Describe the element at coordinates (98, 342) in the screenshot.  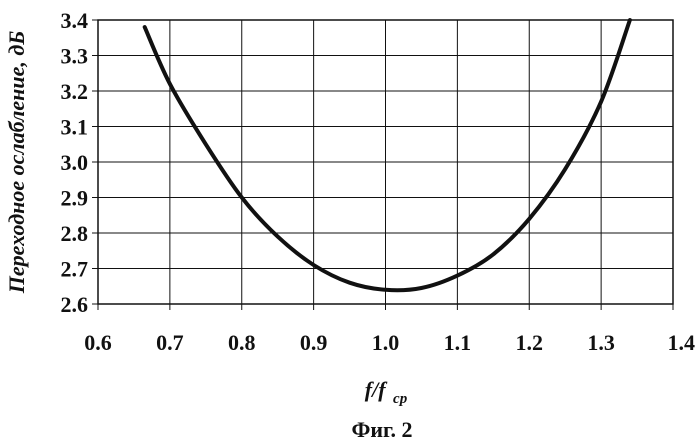
I see `x-tick-label: 0.6` at that location.